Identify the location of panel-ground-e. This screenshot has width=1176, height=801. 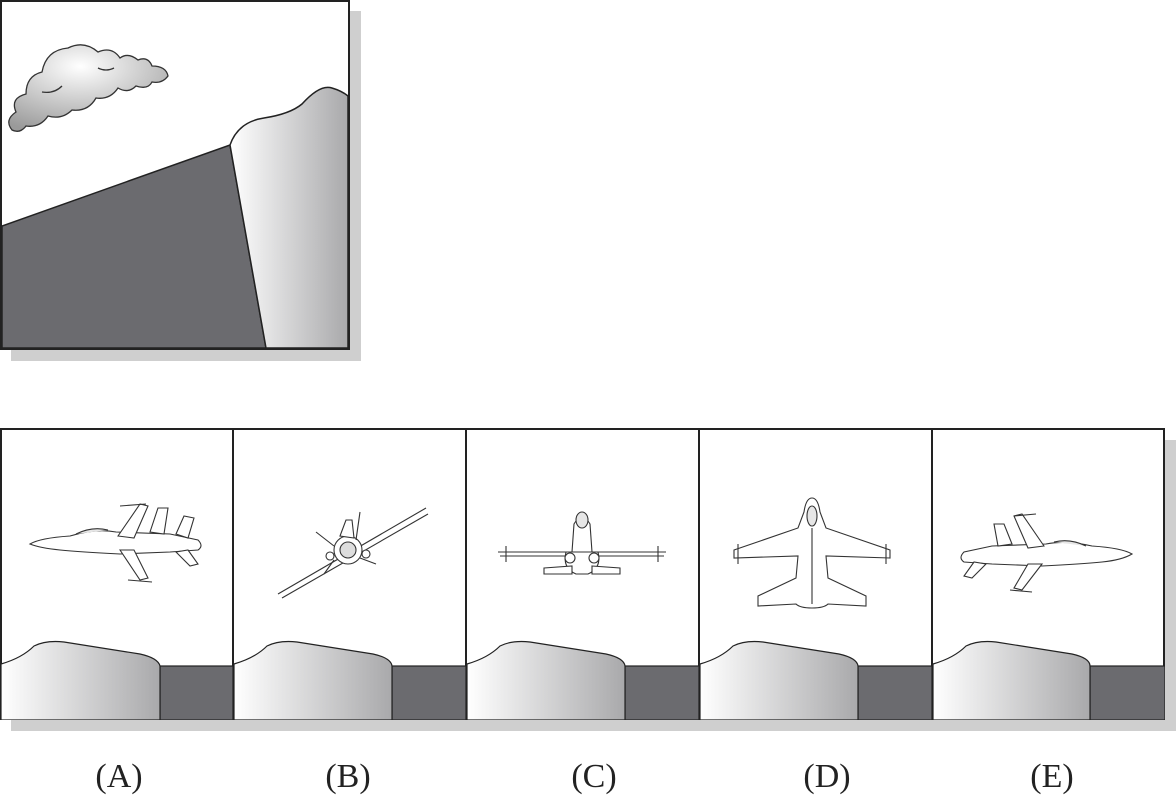
(1049, 681).